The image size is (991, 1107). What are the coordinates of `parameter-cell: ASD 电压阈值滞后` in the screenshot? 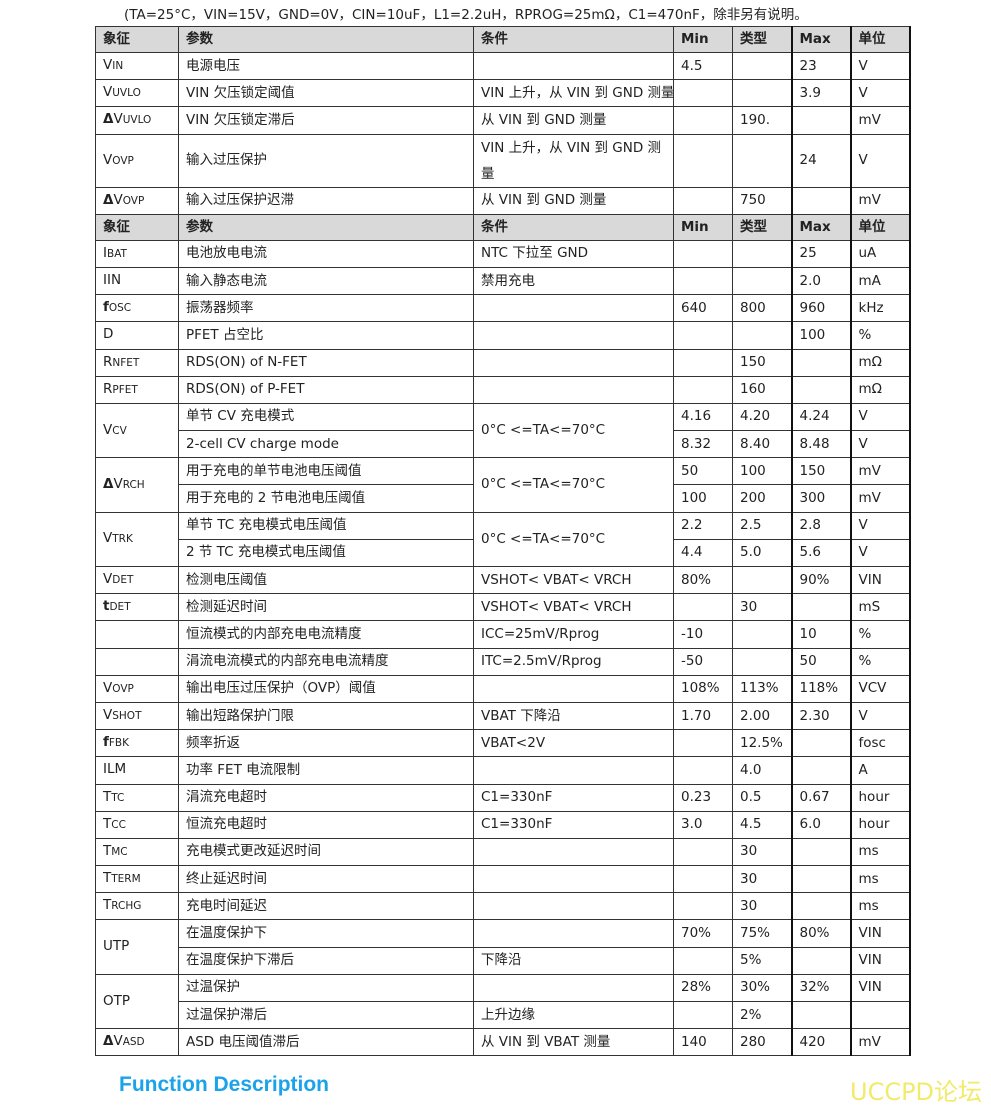 It's located at (326, 1042).